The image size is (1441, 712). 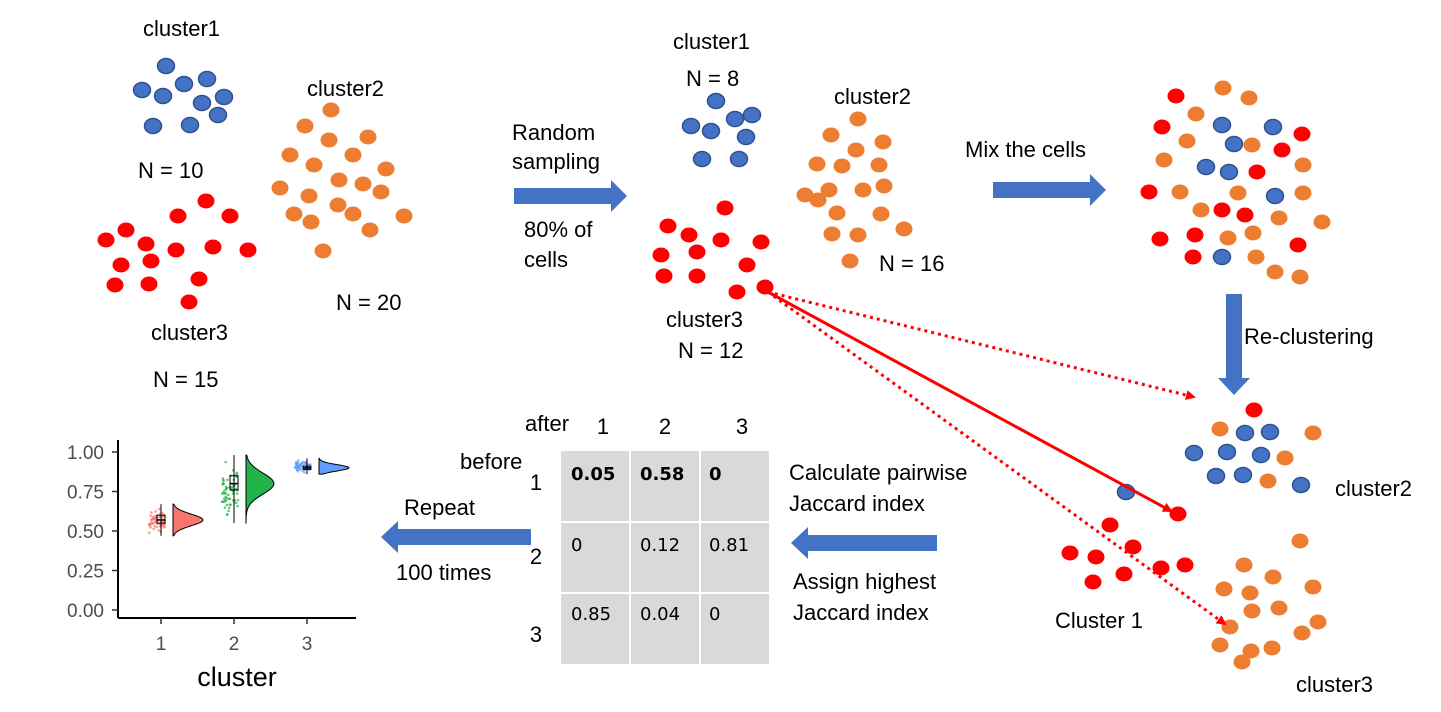 I want to click on sampled-cluster3-cells, so click(x=713, y=250).